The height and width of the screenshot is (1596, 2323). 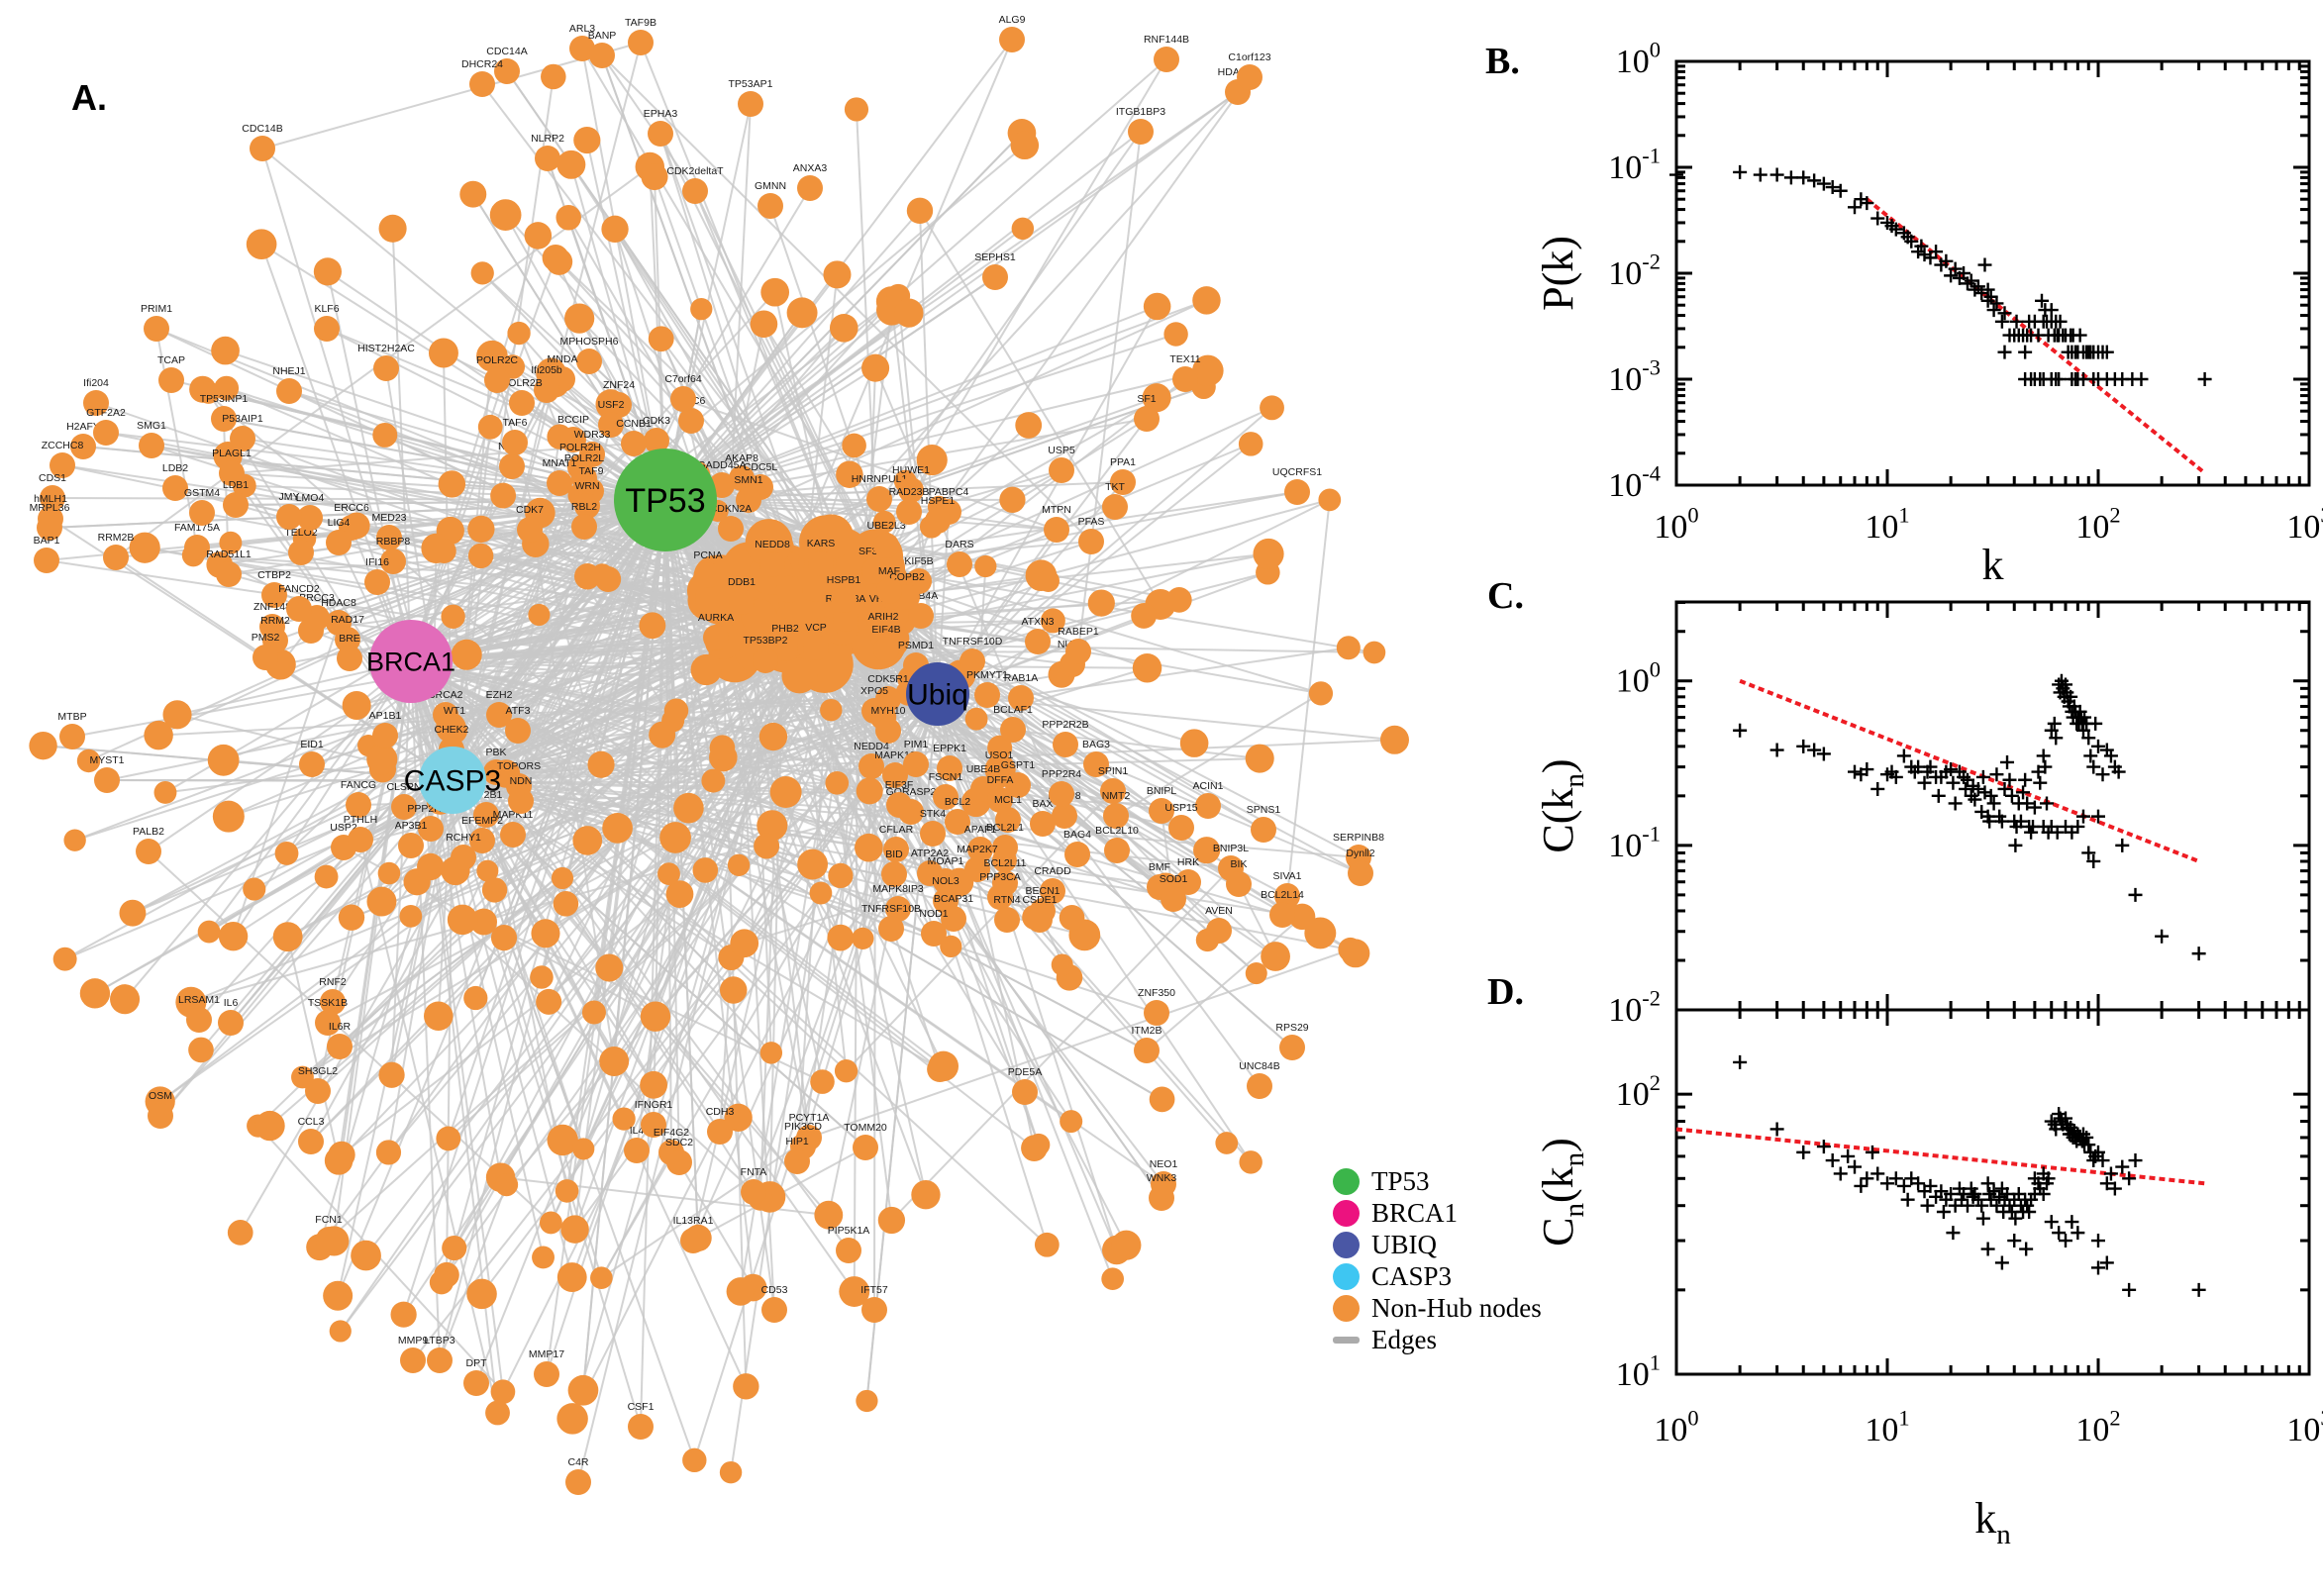 I want to click on legend-label: Non-Hub nodes, so click(x=1457, y=1308).